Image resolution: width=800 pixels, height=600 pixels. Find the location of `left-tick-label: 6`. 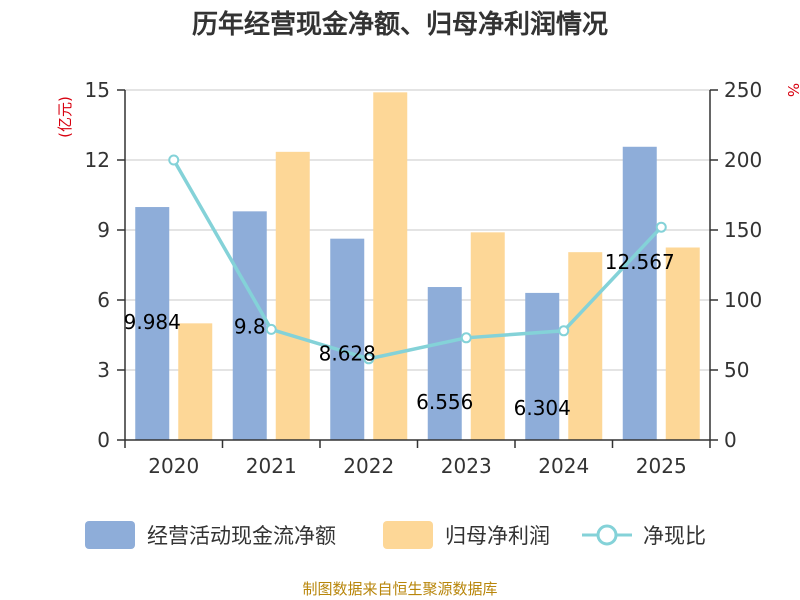

left-tick-label: 6 is located at coordinates (103, 300).